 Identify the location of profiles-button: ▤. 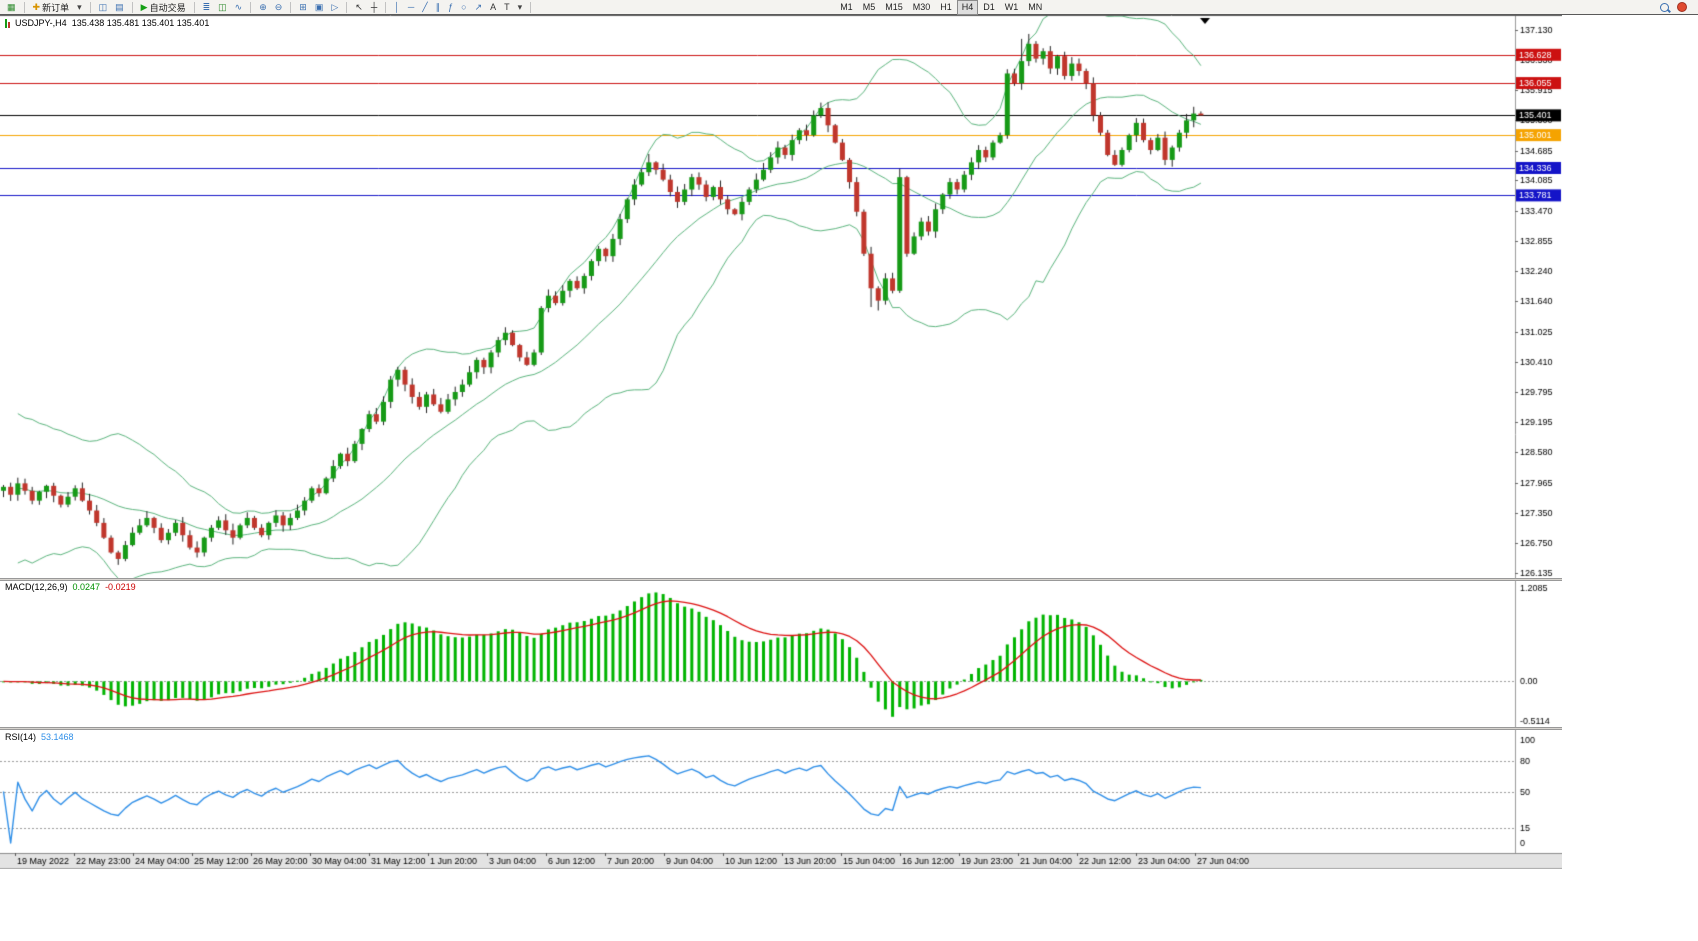
(119, 7).